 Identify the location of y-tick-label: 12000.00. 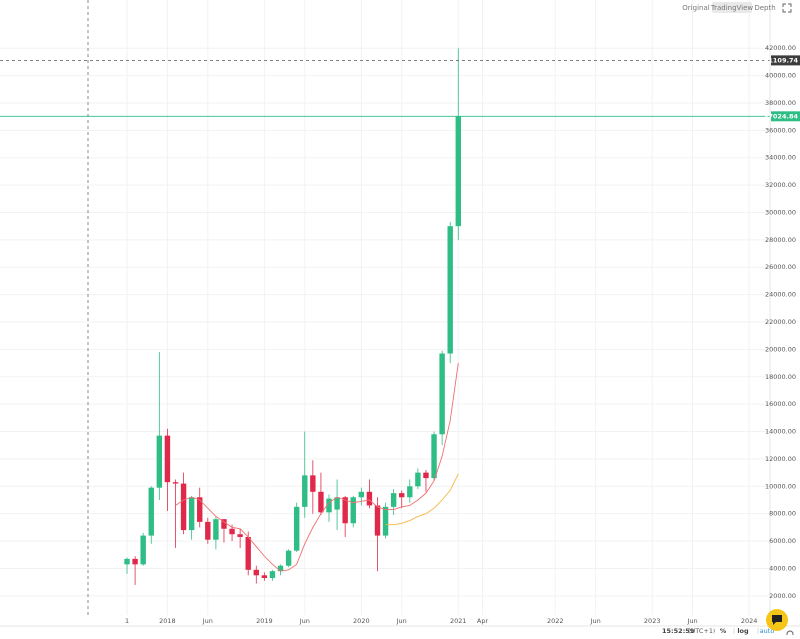
(780, 459).